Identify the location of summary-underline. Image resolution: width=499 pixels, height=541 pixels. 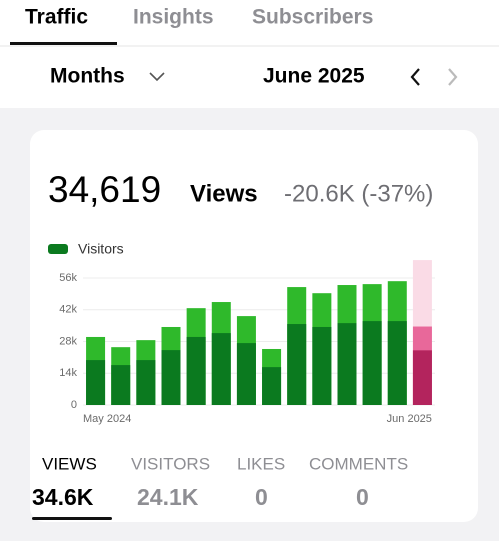
(72, 518).